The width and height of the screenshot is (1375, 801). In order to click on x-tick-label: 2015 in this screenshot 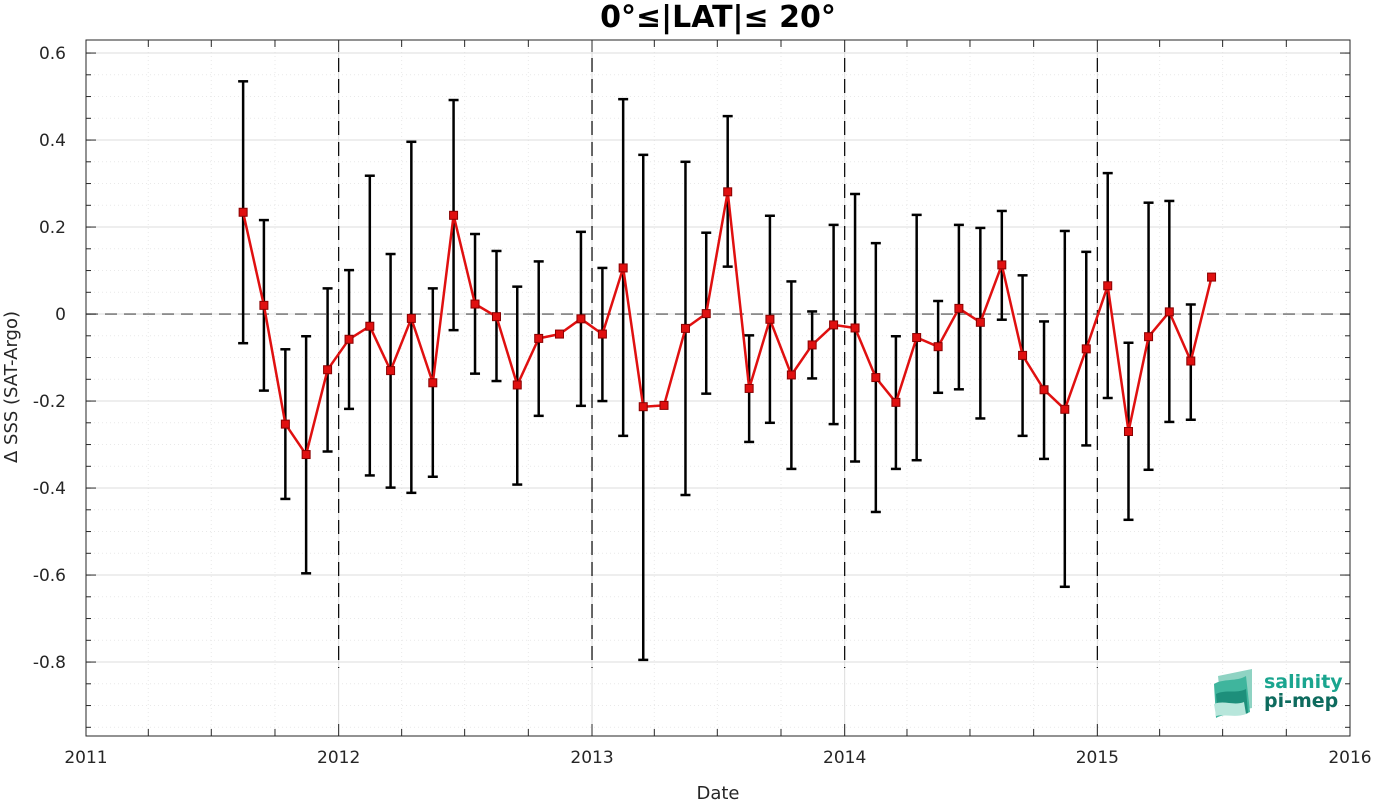, I will do `click(1097, 758)`.